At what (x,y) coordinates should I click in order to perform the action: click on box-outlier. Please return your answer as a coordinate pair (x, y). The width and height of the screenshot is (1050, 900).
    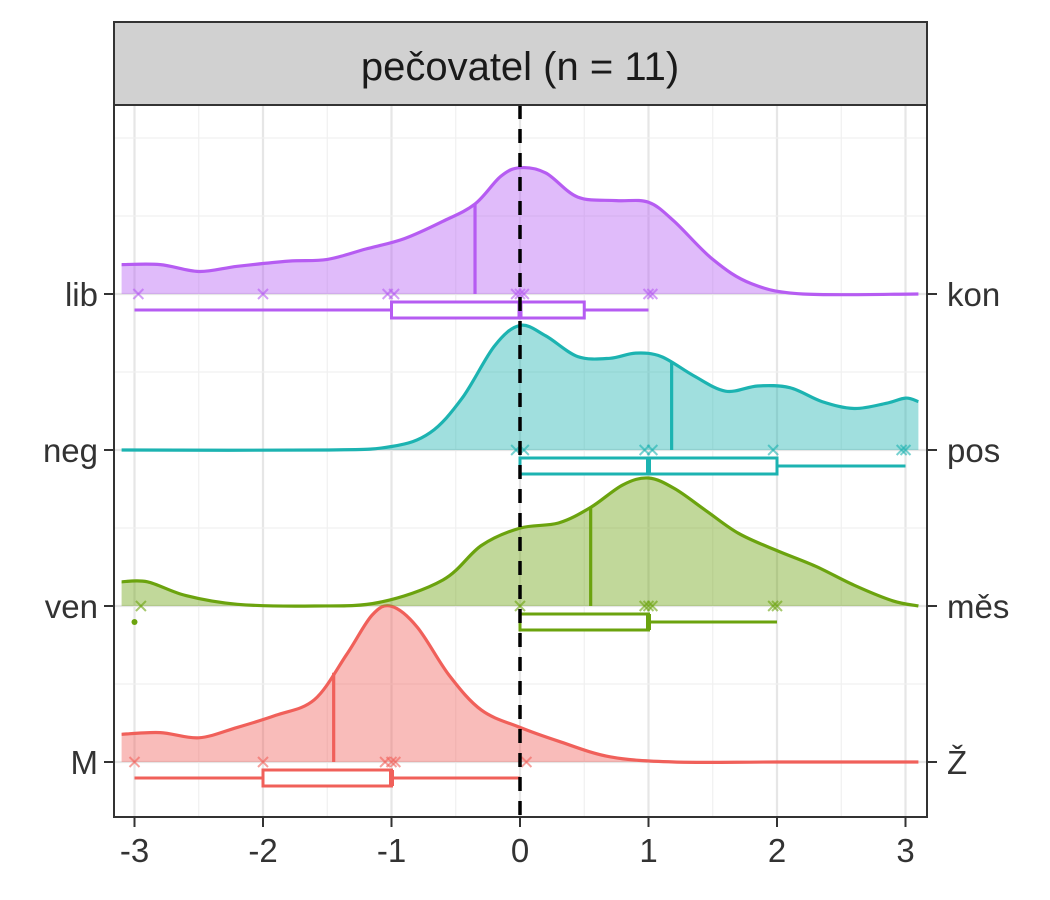
    Looking at the image, I should click on (134, 622).